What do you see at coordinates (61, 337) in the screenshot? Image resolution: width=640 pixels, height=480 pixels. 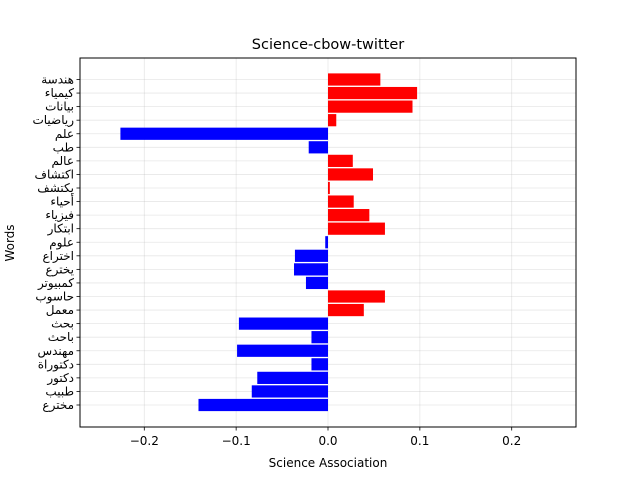 I see `y-tick-label: باحث` at bounding box center [61, 337].